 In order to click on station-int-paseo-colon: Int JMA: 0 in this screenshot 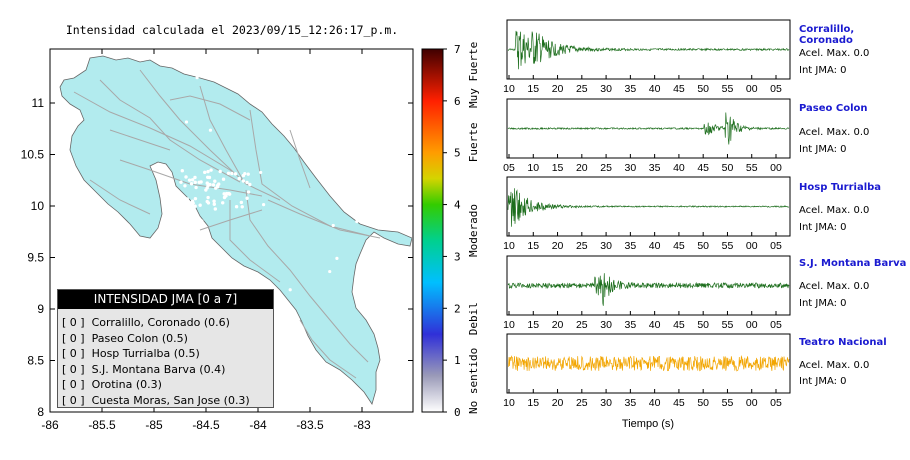, I will do `click(823, 149)`.